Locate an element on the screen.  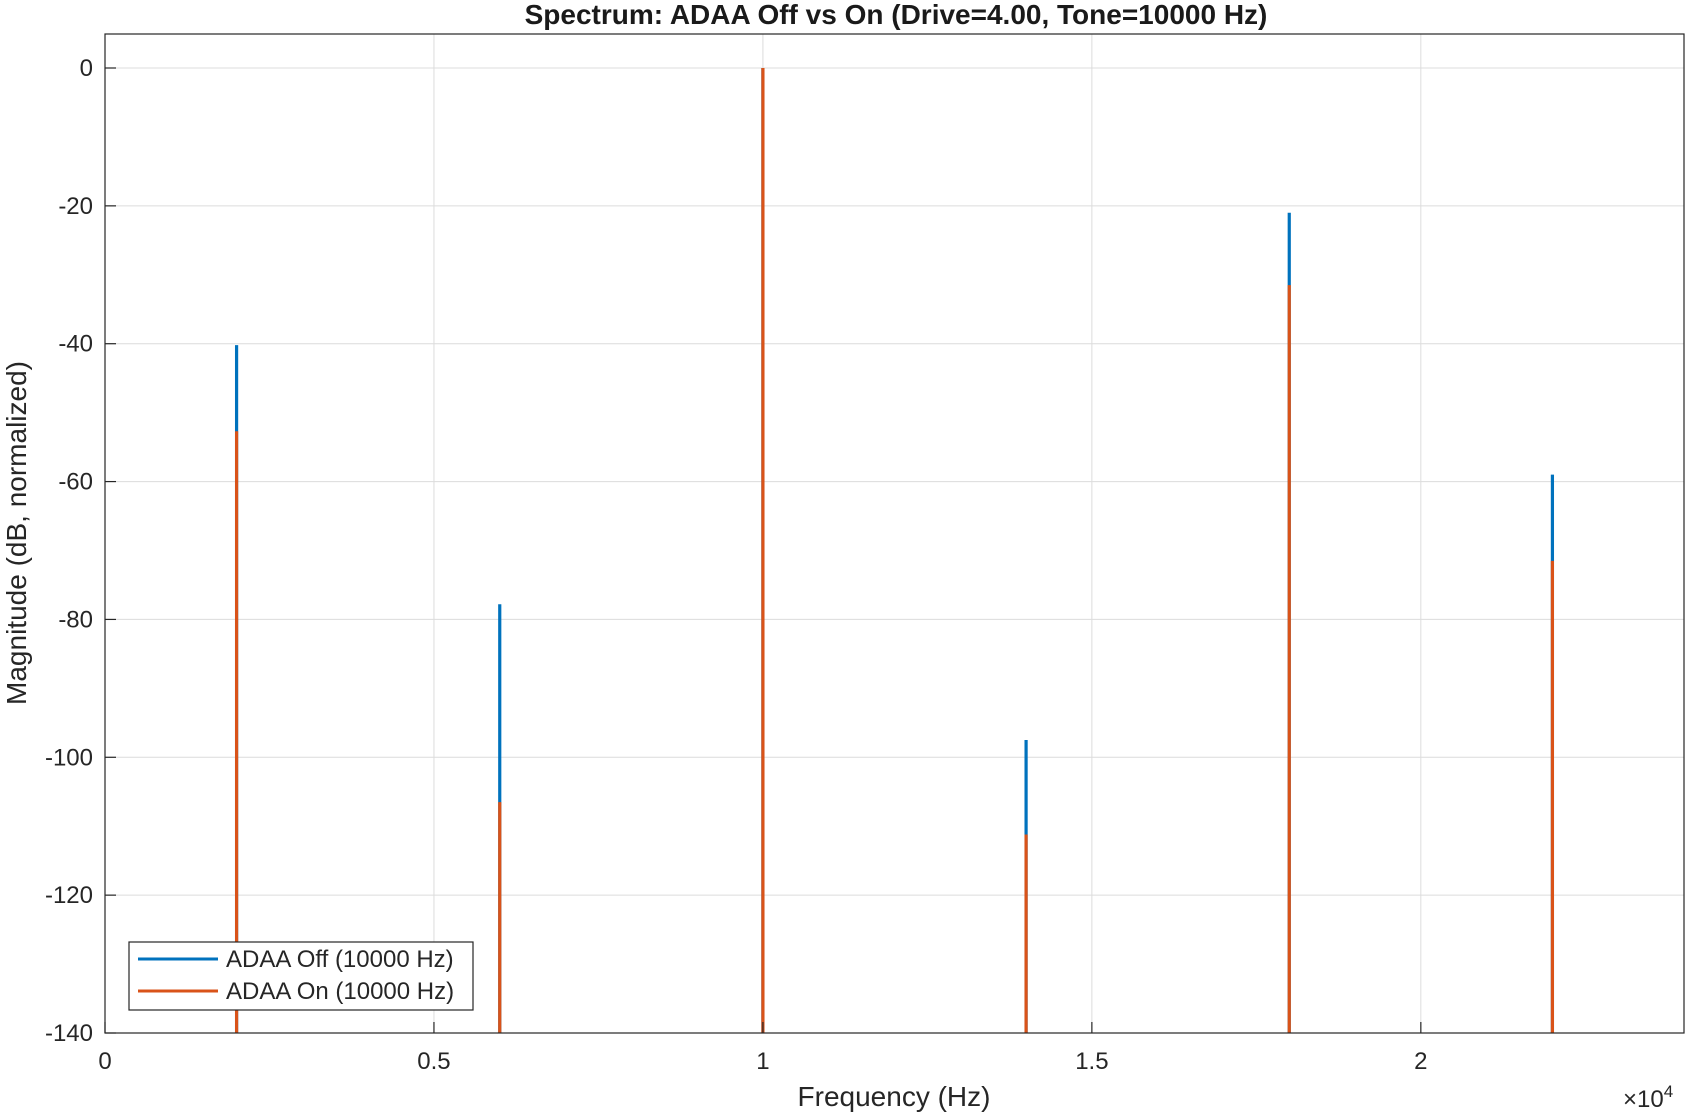
y-axis-title: Magnitude (dB, normalized) is located at coordinates (16, 533).